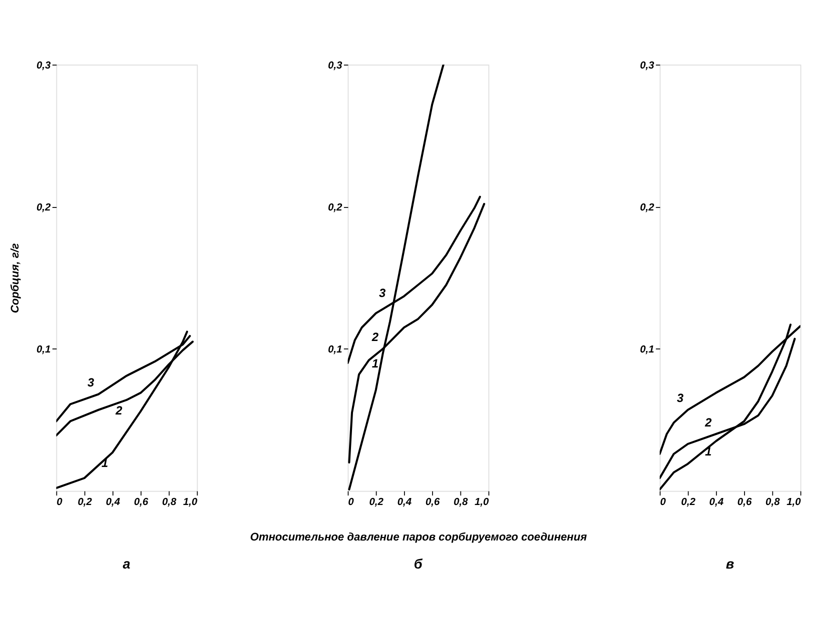  I want to click on y-axis-title: Сорбция, г/г, so click(16, 278).